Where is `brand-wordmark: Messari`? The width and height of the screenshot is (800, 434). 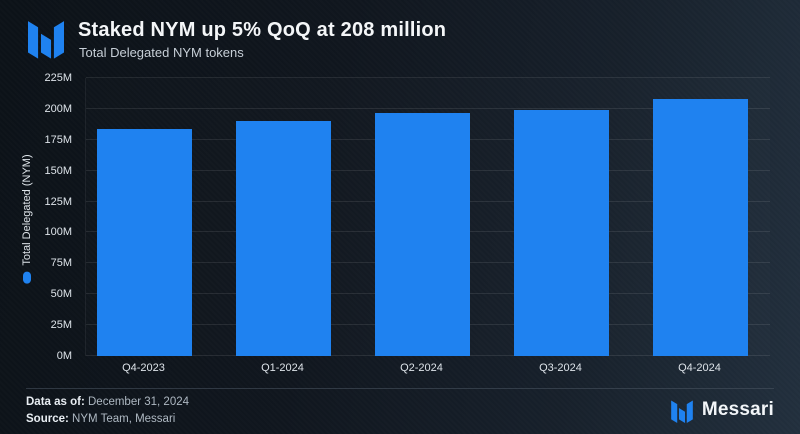
brand-wordmark: Messari is located at coordinates (737, 409).